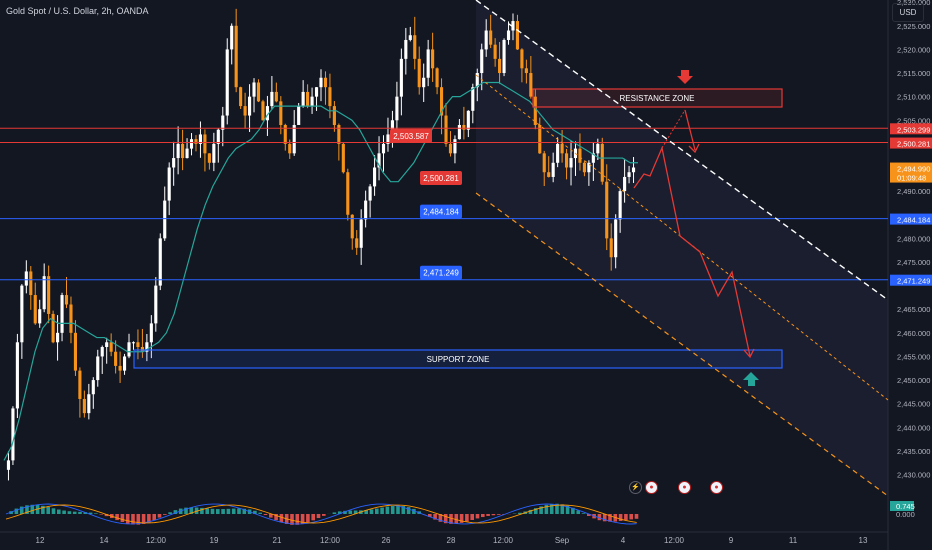 This screenshot has height=550, width=932. I want to click on resistance-zone: RESISTANCE ZONE, so click(657, 98).